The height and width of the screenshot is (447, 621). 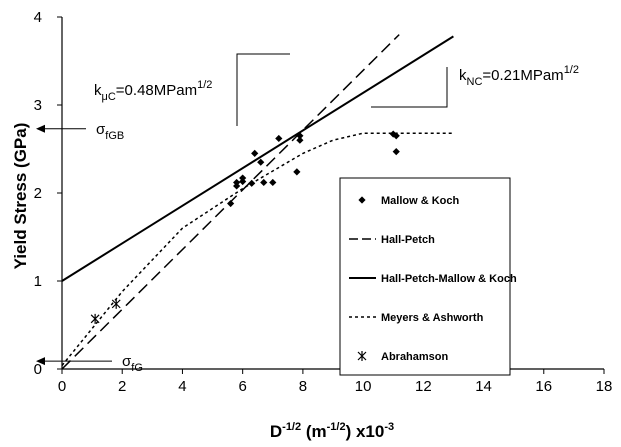 What do you see at coordinates (332, 431) in the screenshot?
I see `x-axis-title: D-1/2 (m-1/2) x10-3` at bounding box center [332, 431].